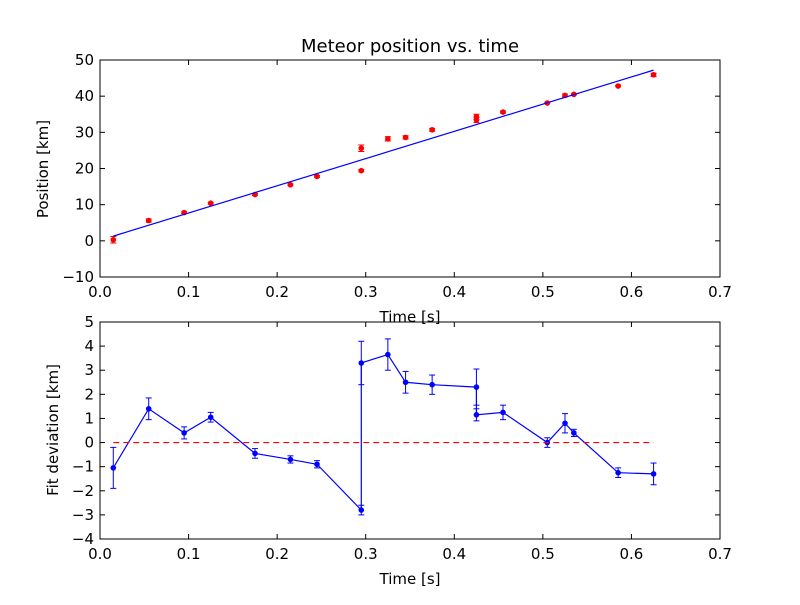 This screenshot has width=800, height=605. Describe the element at coordinates (84, 169) in the screenshot. I see `position-chart-y-tick-label: 20` at that location.